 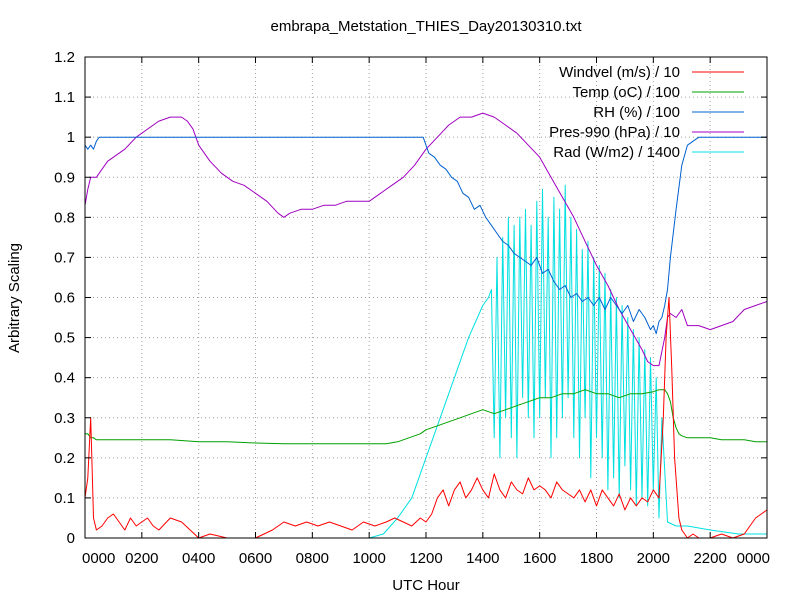 I want to click on y-tick-label: 0, so click(x=71, y=538).